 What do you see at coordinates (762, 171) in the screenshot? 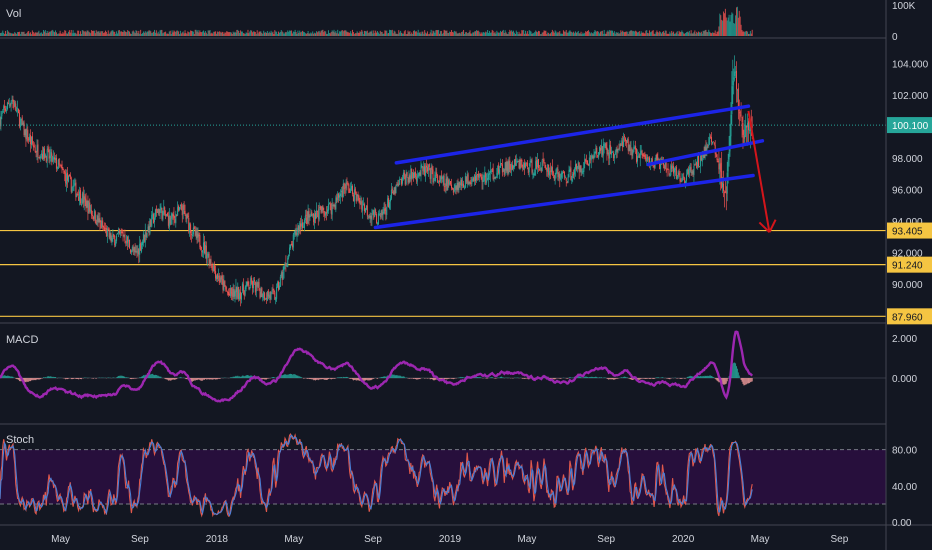
I see `forecast-arrow` at bounding box center [762, 171].